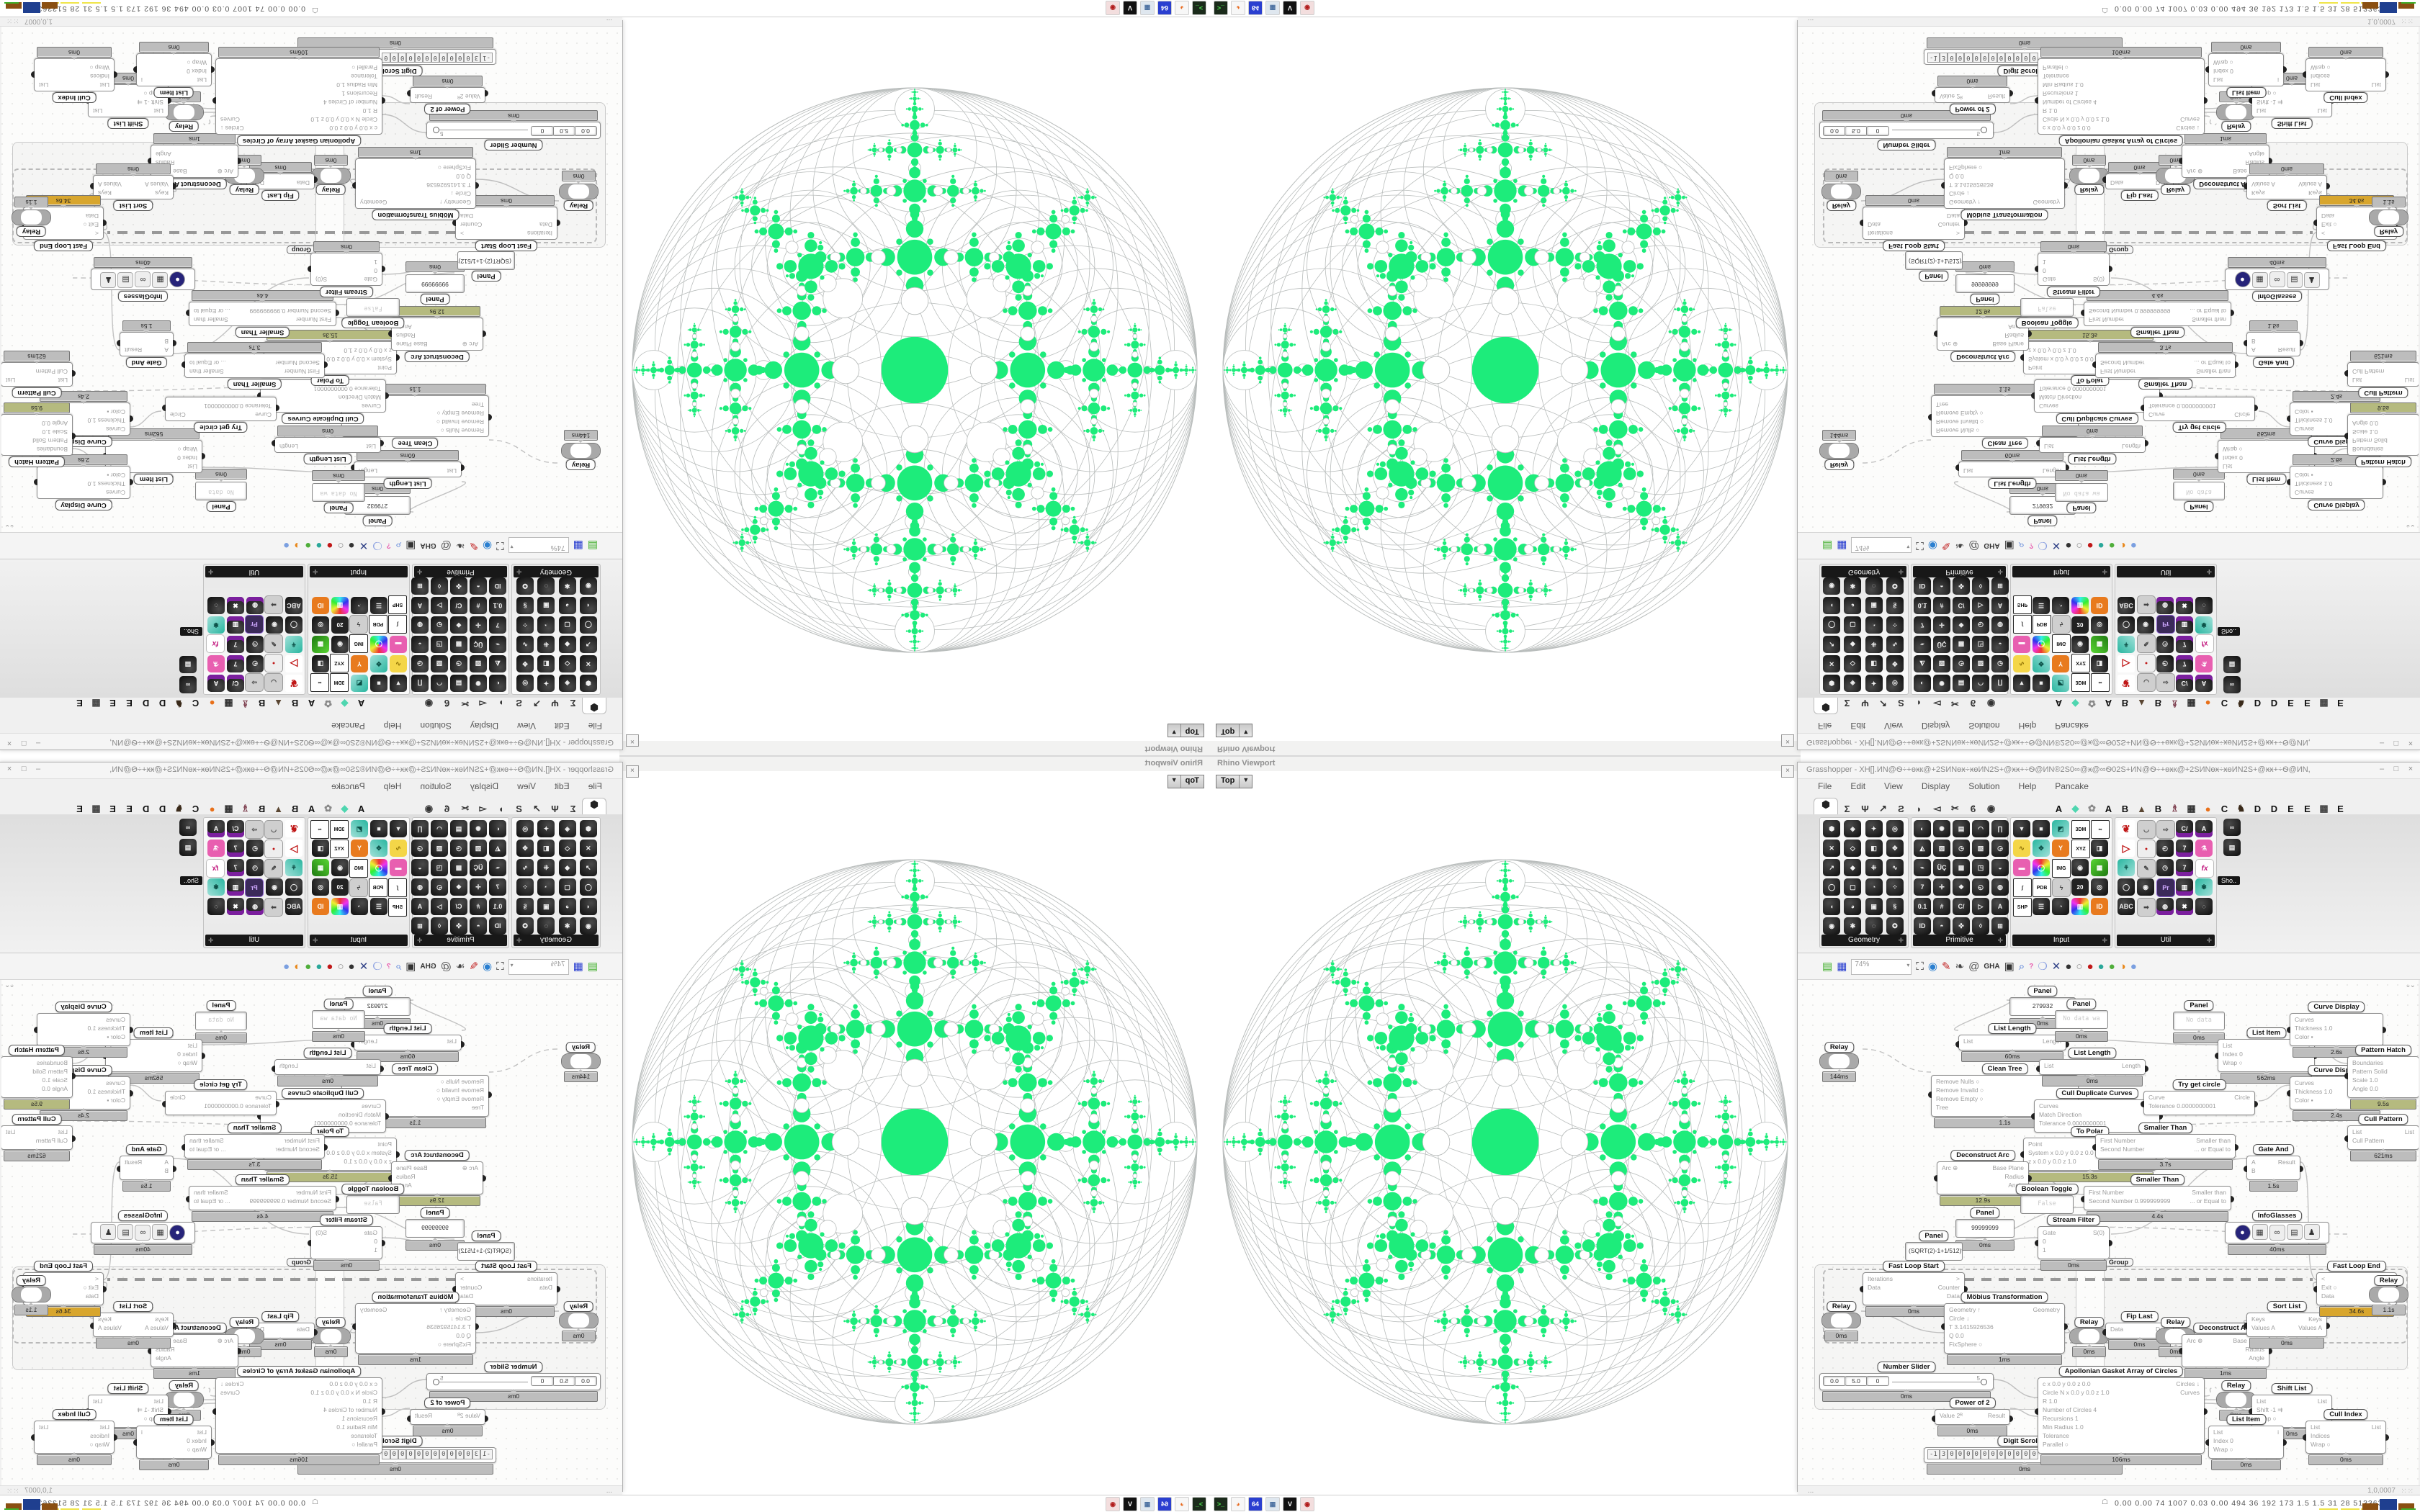 This screenshot has width=2420, height=1512. Describe the element at coordinates (2080, 829) in the screenshot. I see `component-icon: 3DM` at that location.